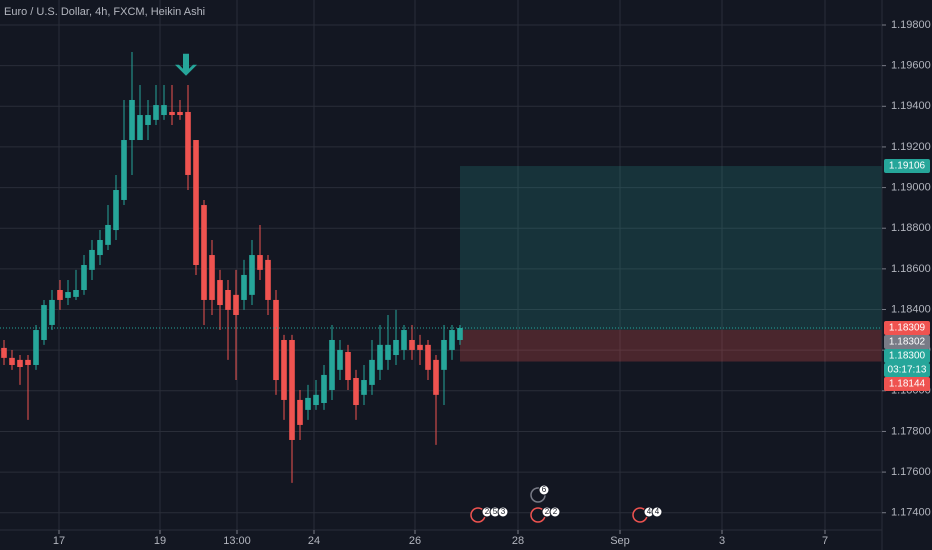  What do you see at coordinates (722, 541) in the screenshot?
I see `x-tick-label: 3` at bounding box center [722, 541].